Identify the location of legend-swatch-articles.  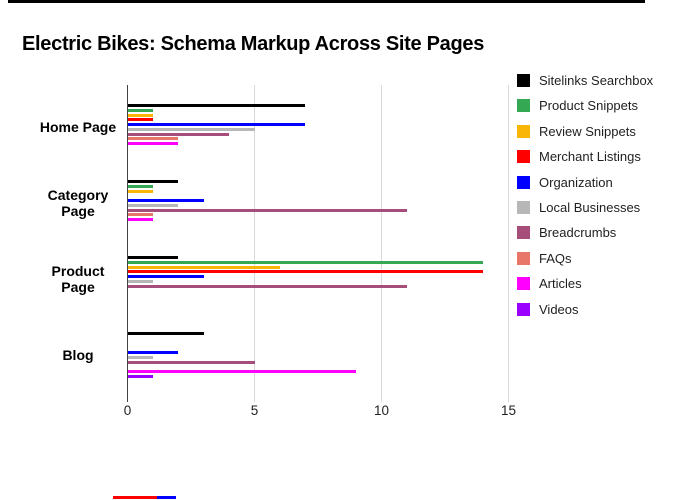
(523, 284).